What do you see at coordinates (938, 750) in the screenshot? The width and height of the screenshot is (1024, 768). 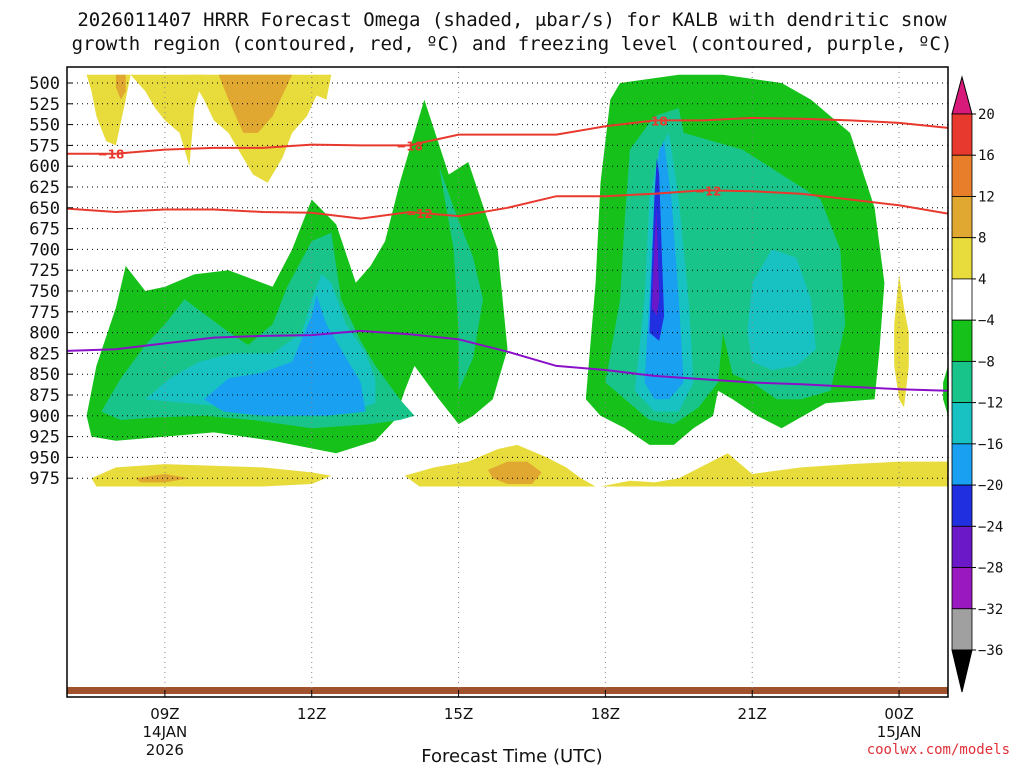 I see `credit-text: coolwx.com/models` at bounding box center [938, 750].